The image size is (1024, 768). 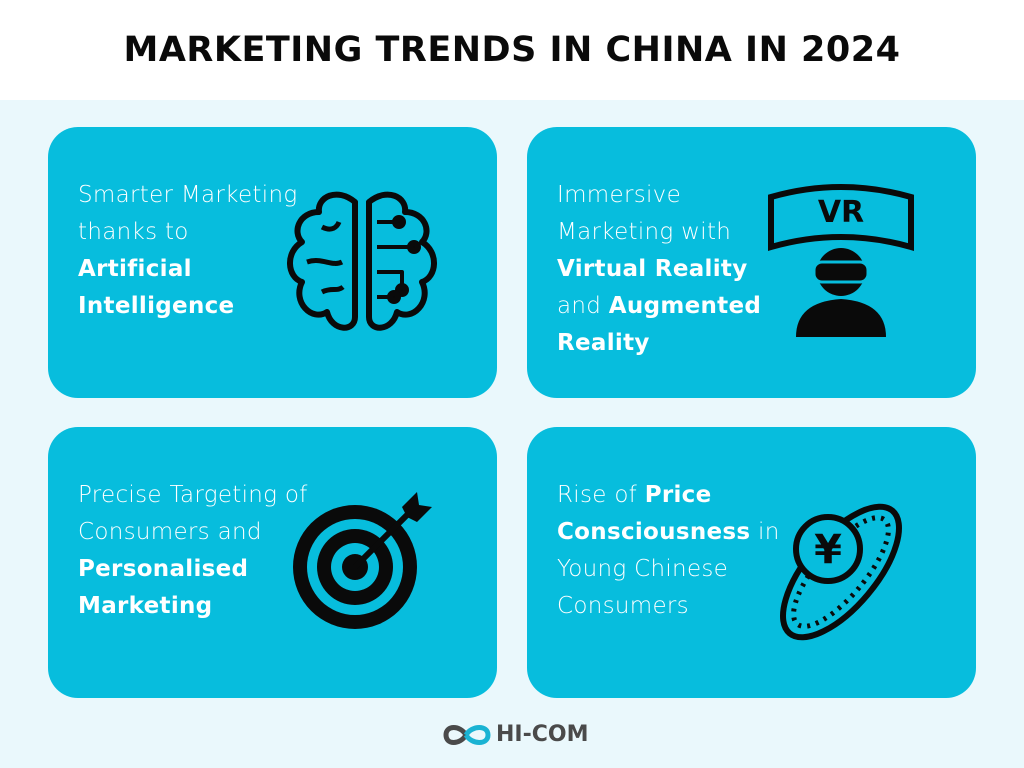 I want to click on body-text: and, so click(x=583, y=306).